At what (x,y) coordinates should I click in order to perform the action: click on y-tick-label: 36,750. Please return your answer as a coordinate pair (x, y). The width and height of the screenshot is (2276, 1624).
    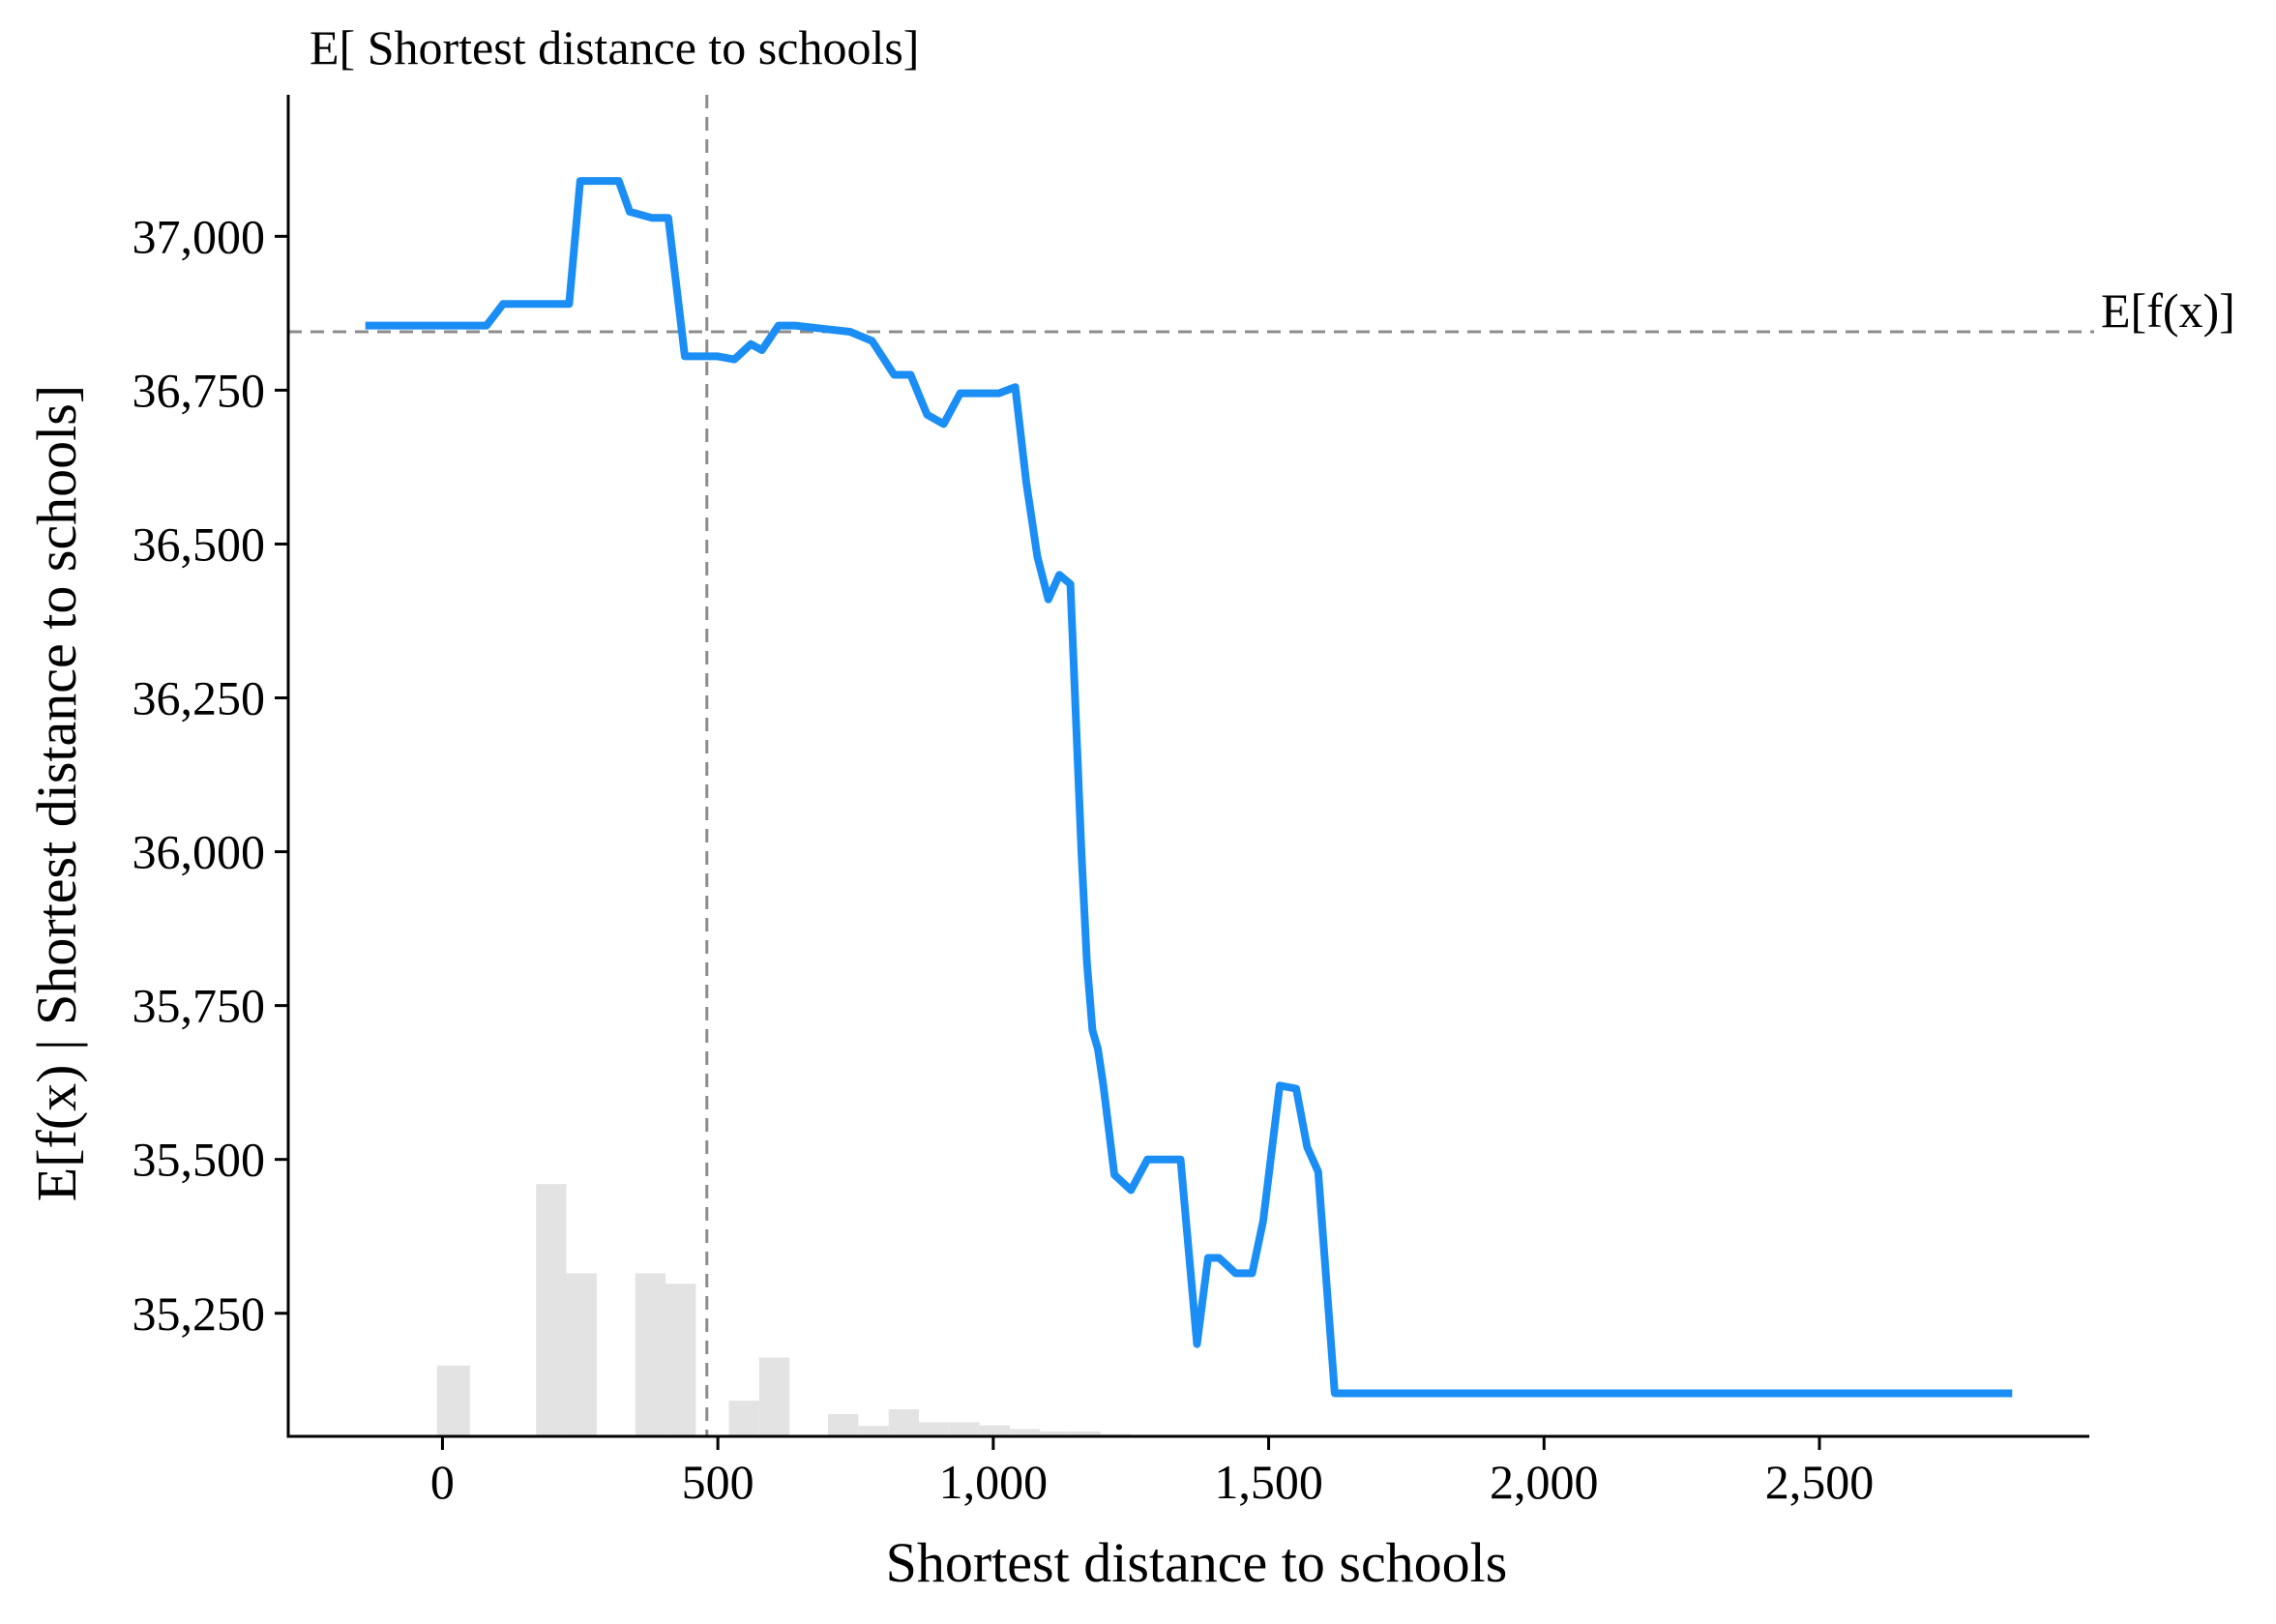
    Looking at the image, I should click on (199, 390).